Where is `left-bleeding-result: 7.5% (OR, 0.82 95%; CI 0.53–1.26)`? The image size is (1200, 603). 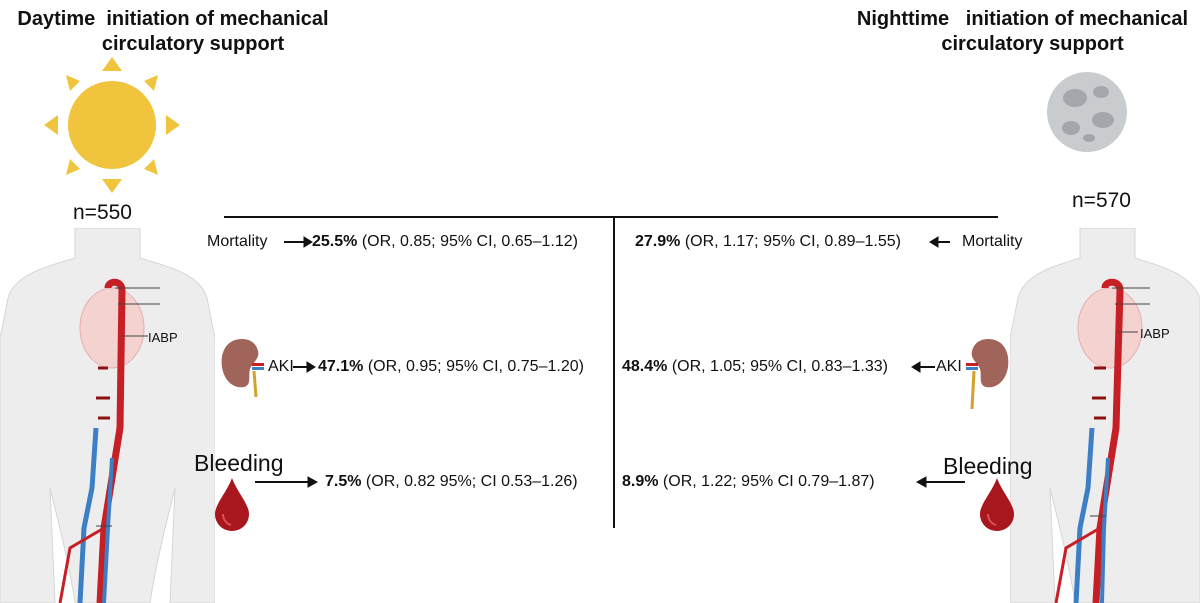
left-bleeding-result: 7.5% (OR, 0.82 95%; CI 0.53–1.26) is located at coordinates (451, 482).